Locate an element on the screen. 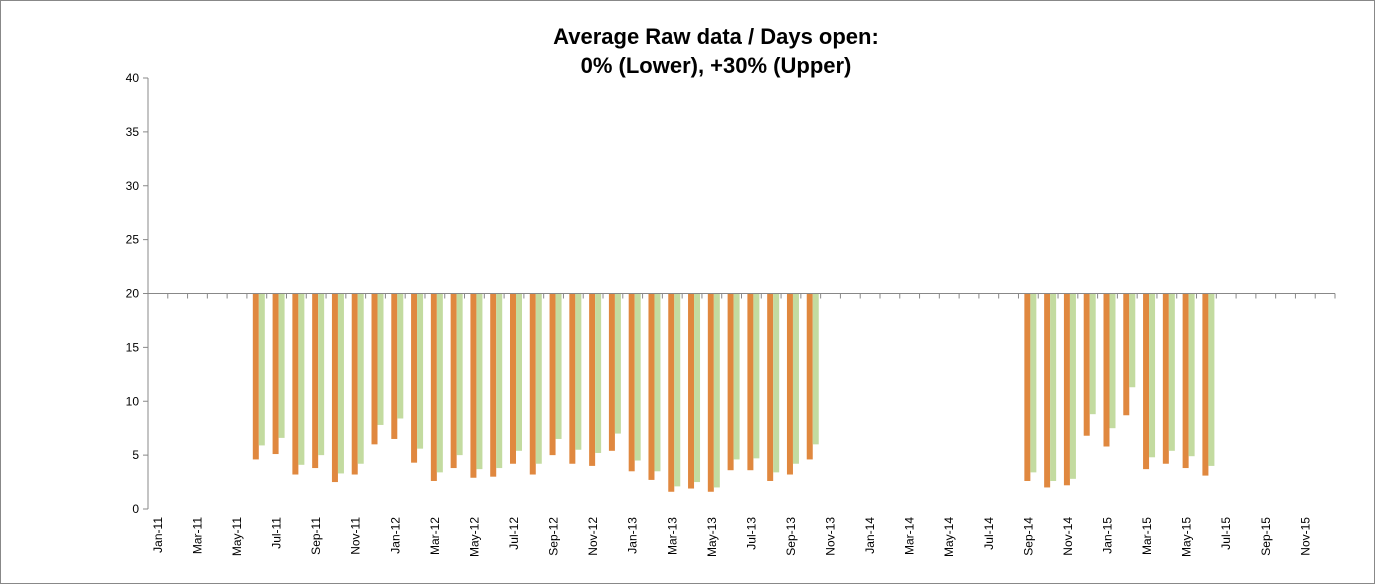 The image size is (1376, 585). x-tick-label: Sep-15 is located at coordinates (1266, 536).